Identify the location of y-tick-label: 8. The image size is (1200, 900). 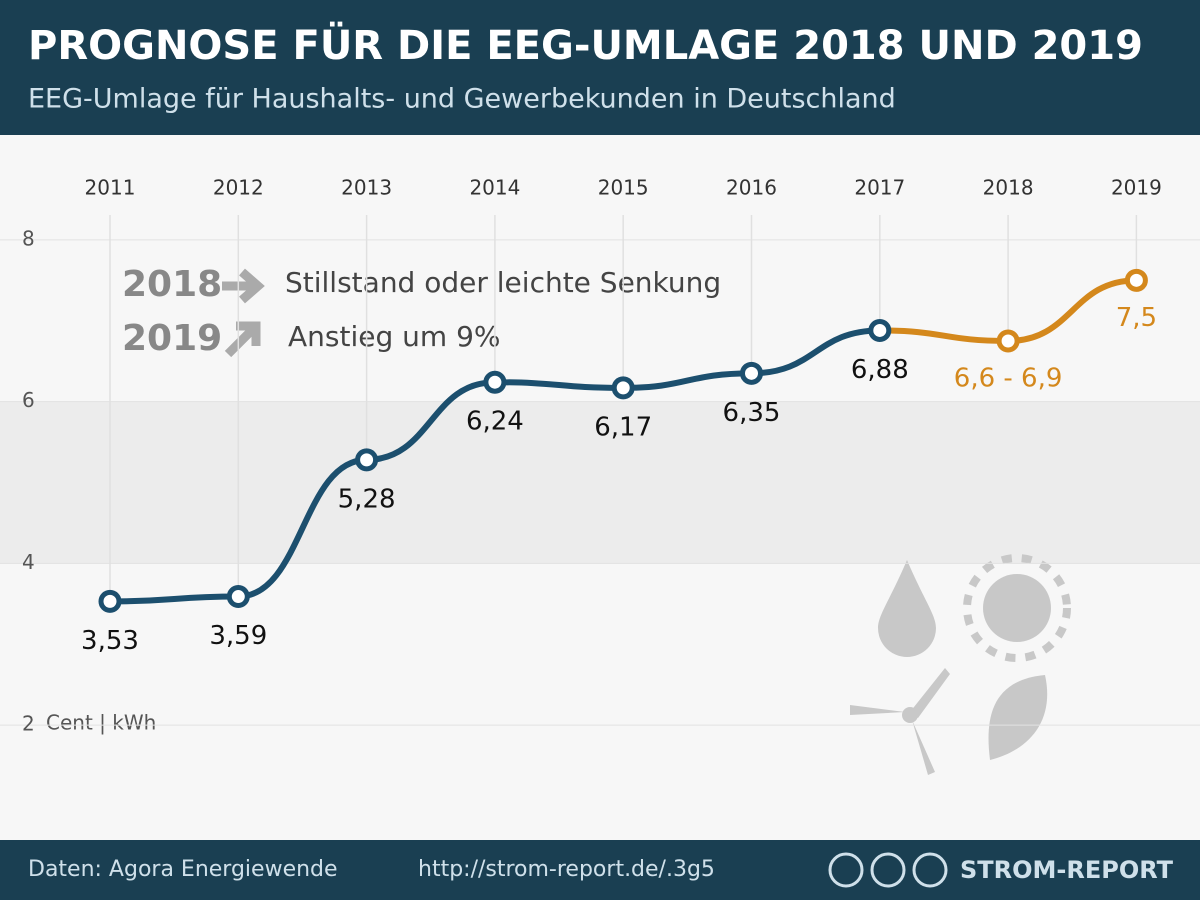
(28, 238).